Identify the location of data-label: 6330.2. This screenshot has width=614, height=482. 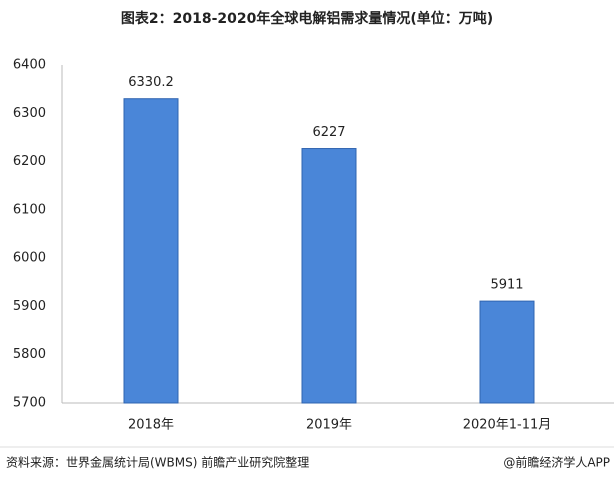
(151, 82).